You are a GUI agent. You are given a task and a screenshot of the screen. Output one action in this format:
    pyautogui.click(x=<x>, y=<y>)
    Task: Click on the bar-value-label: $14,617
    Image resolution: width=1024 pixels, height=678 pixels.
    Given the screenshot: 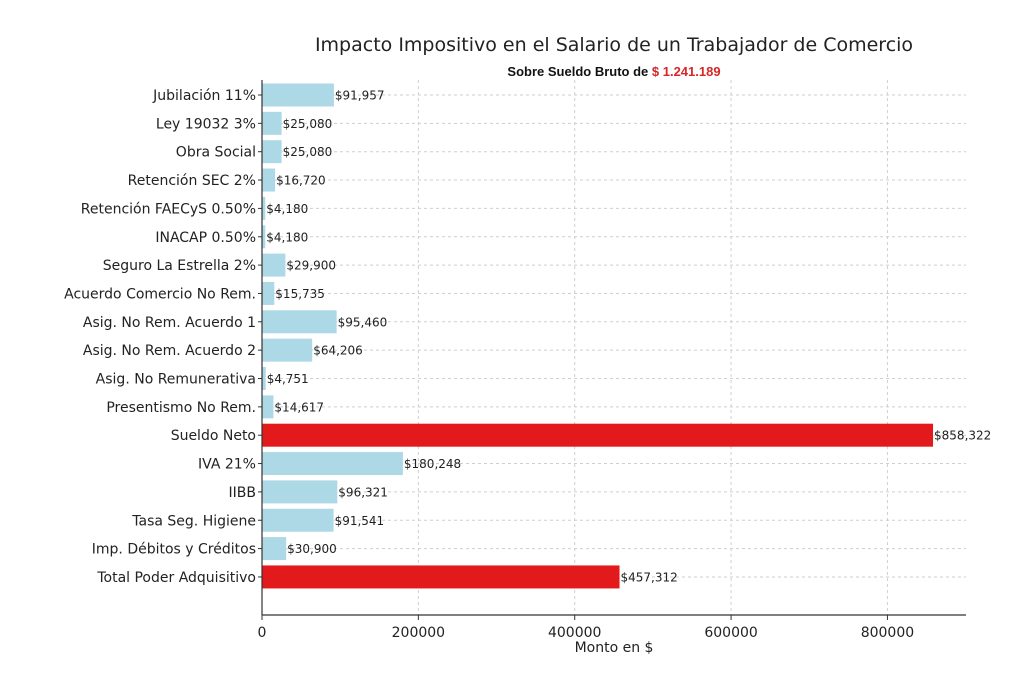 What is the action you would take?
    pyautogui.click(x=299, y=407)
    